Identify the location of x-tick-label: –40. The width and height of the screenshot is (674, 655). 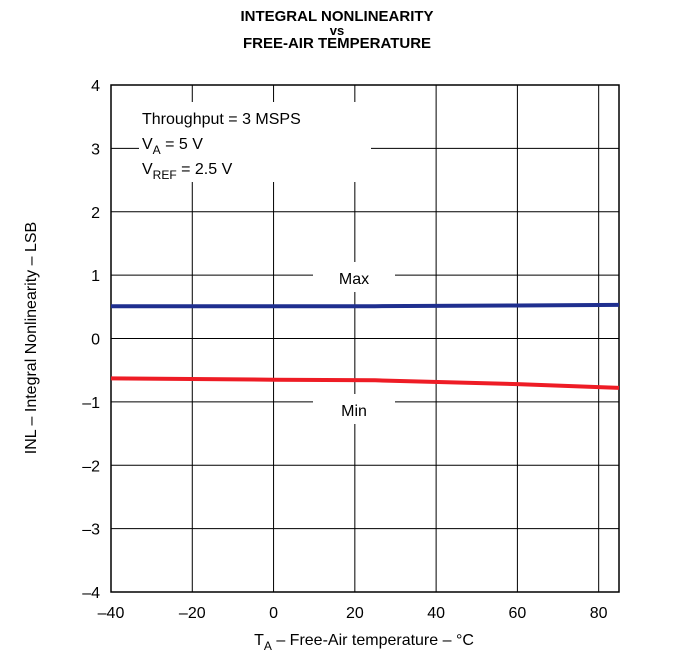
(111, 613).